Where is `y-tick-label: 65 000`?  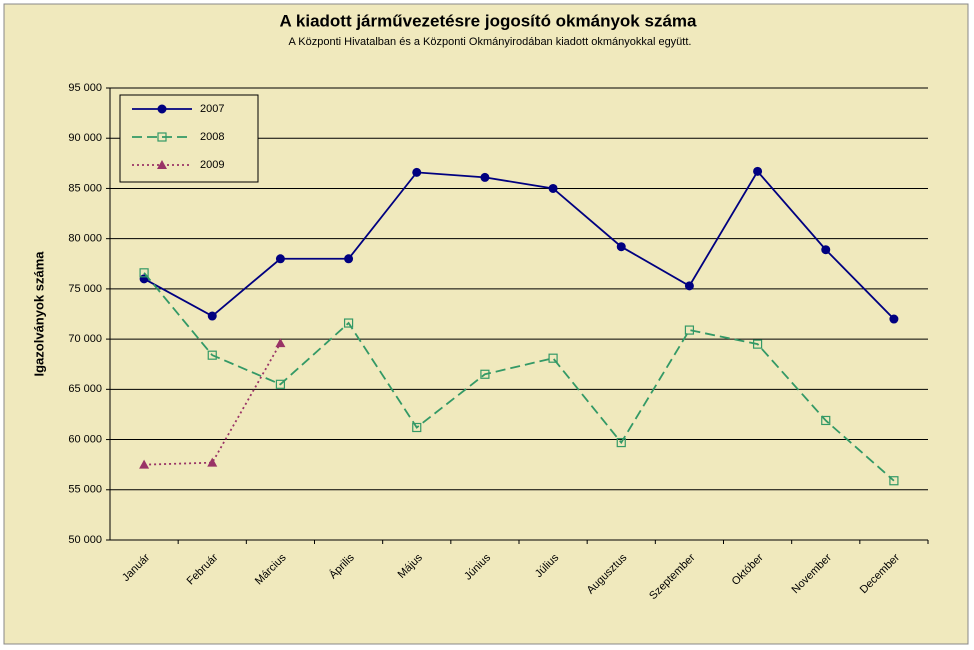
y-tick-label: 65 000 is located at coordinates (85, 389).